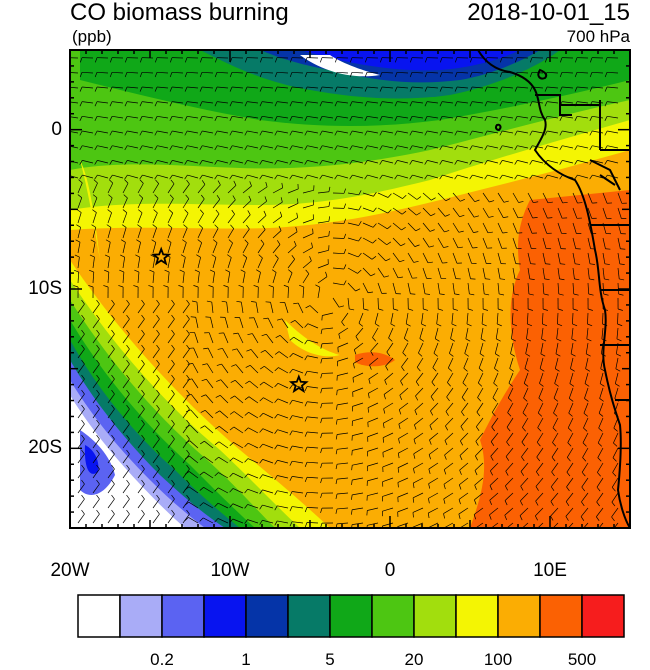 The height and width of the screenshot is (670, 650). What do you see at coordinates (498, 660) in the screenshot?
I see `colorbar-label: 100` at bounding box center [498, 660].